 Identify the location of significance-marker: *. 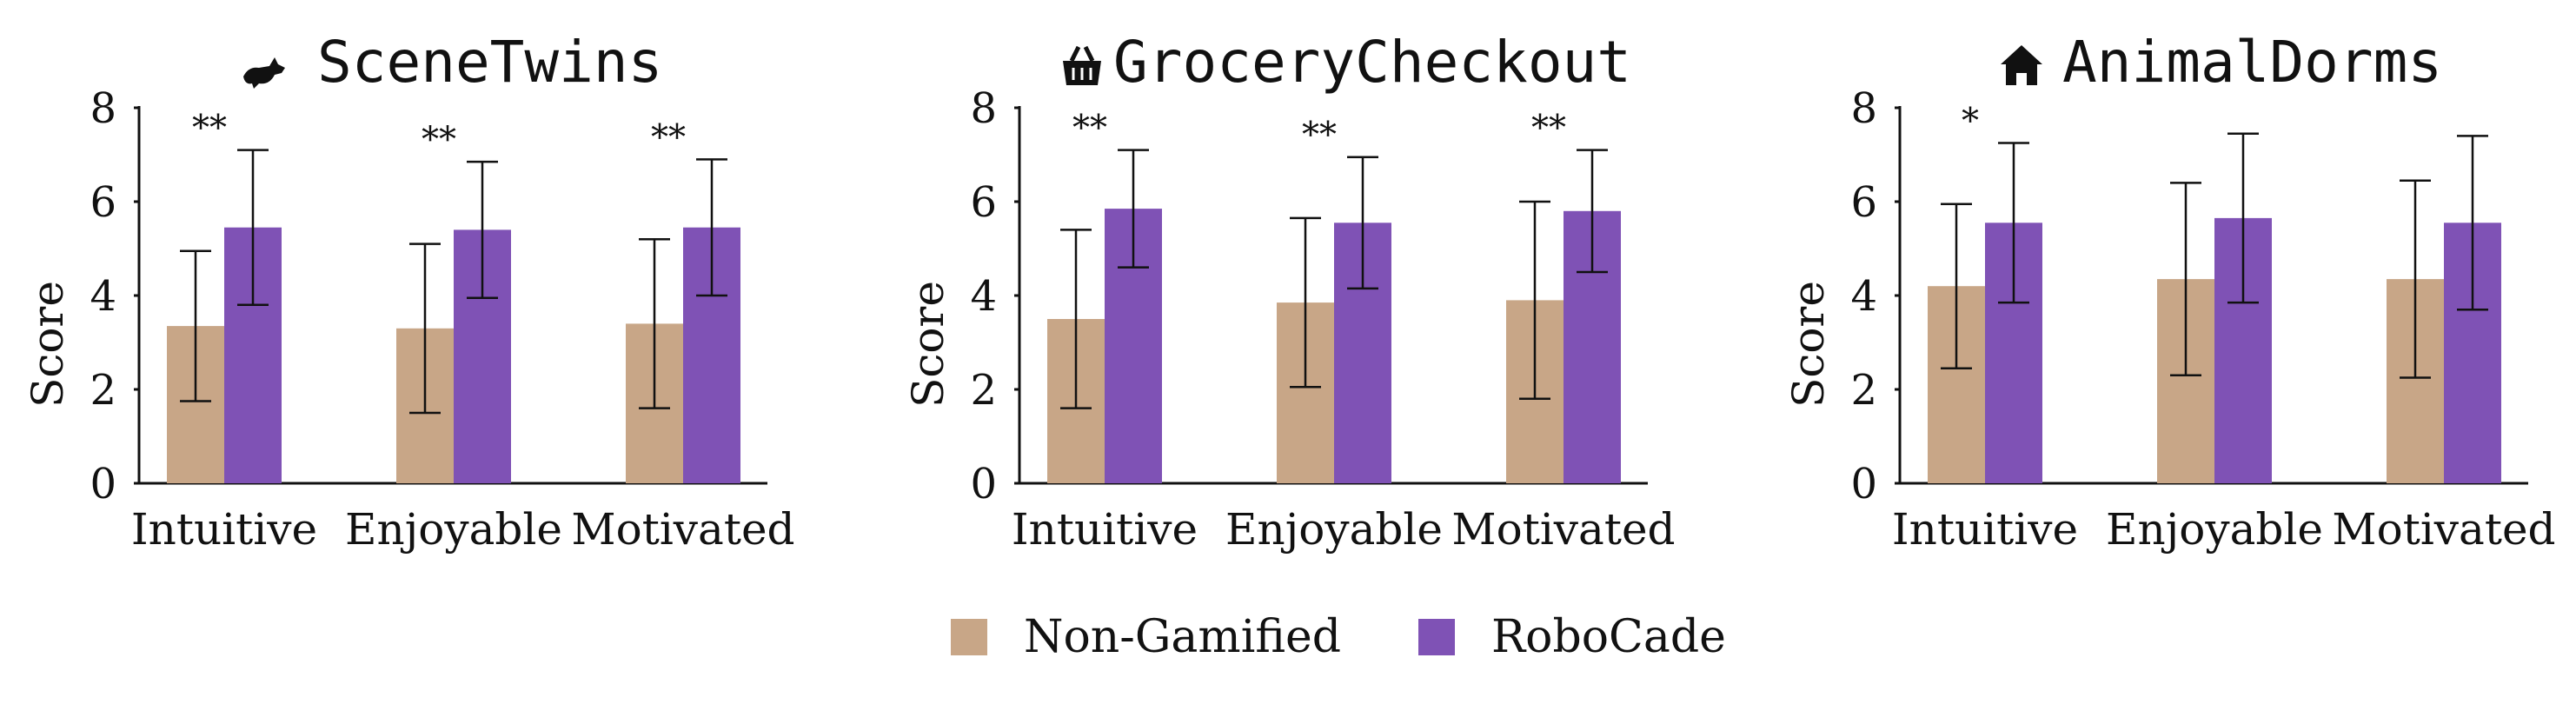
(1971, 122).